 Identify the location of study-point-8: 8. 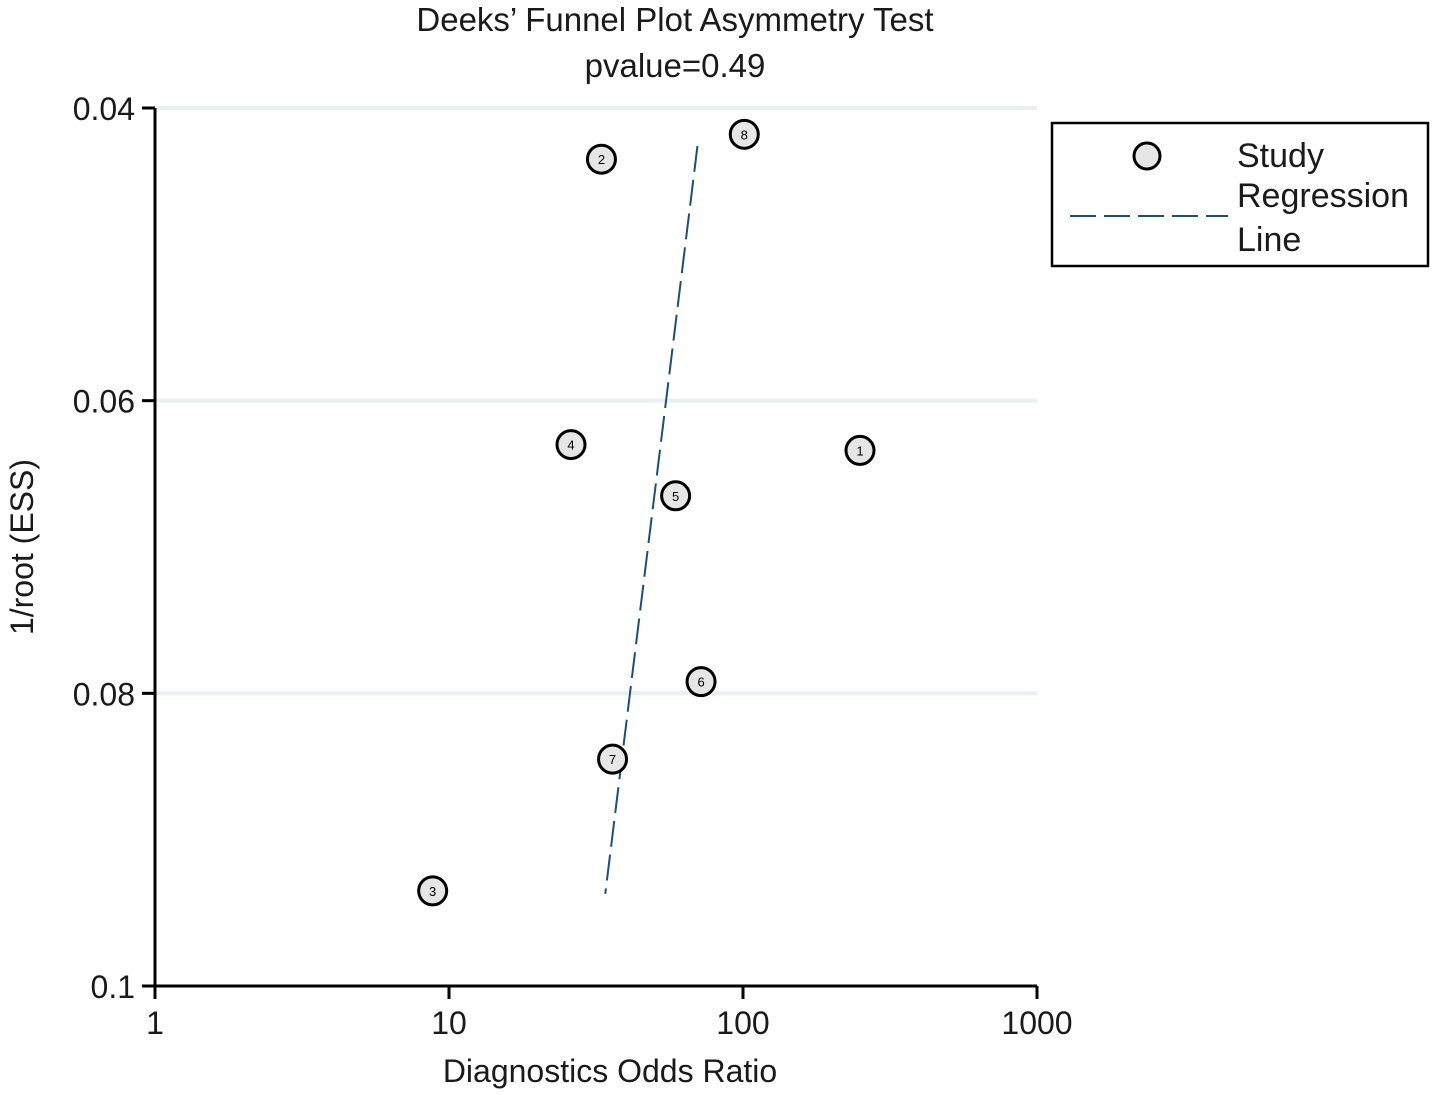
(744, 134).